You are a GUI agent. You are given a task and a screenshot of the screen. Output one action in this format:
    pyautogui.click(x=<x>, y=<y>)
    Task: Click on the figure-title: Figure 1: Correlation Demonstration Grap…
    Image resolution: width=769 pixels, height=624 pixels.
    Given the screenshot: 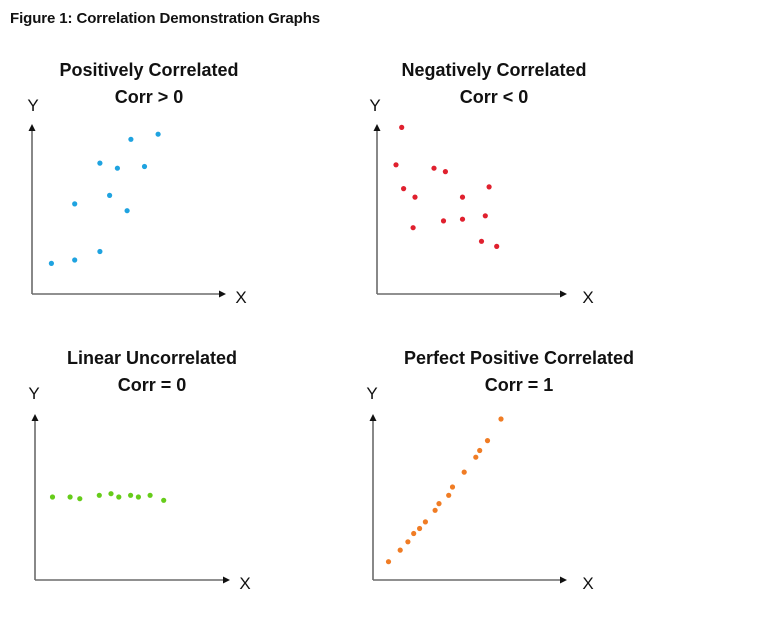 What is the action you would take?
    pyautogui.click(x=165, y=18)
    